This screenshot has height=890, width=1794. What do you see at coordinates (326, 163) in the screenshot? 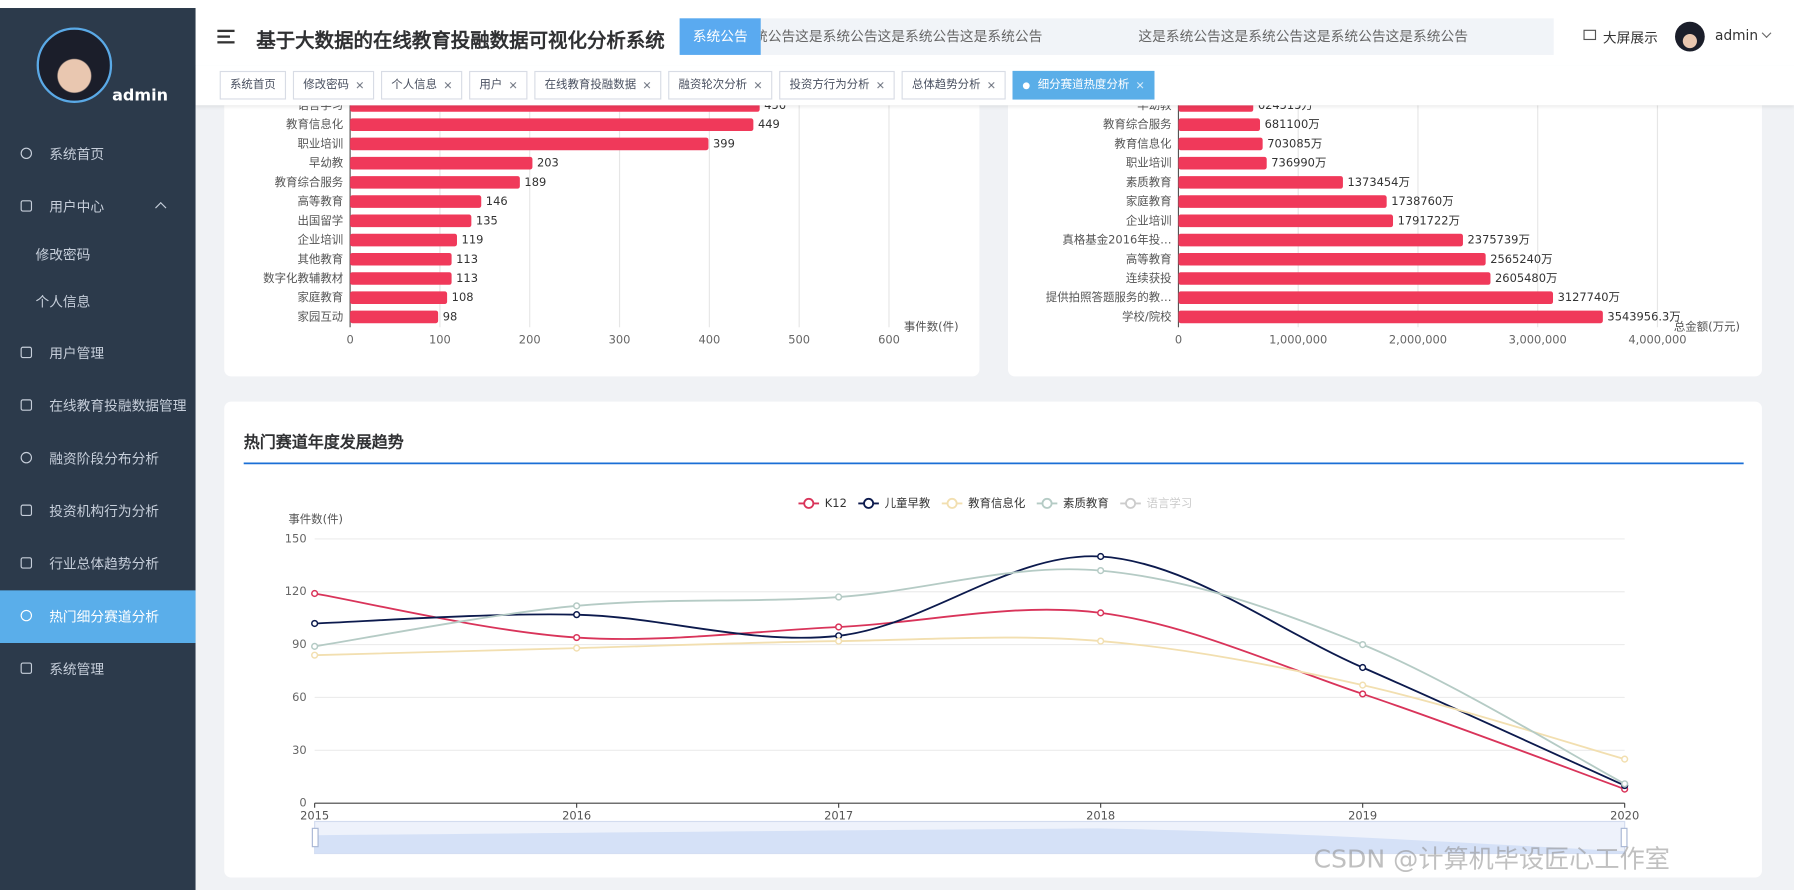
I see `category-label: 早幼教` at bounding box center [326, 163].